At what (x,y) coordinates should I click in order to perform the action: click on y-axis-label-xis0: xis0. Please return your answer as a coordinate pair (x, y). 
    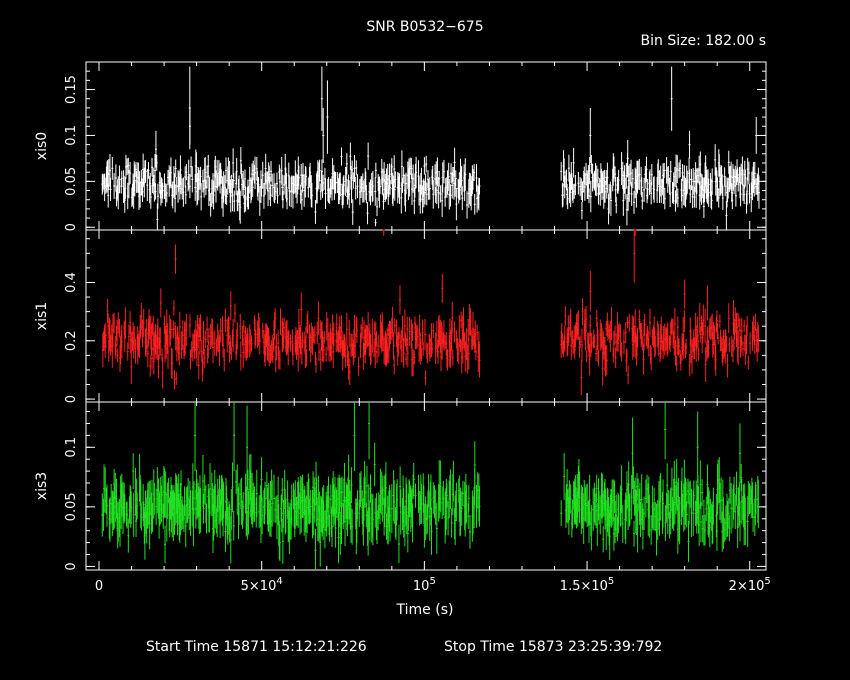
    Looking at the image, I should click on (42, 146).